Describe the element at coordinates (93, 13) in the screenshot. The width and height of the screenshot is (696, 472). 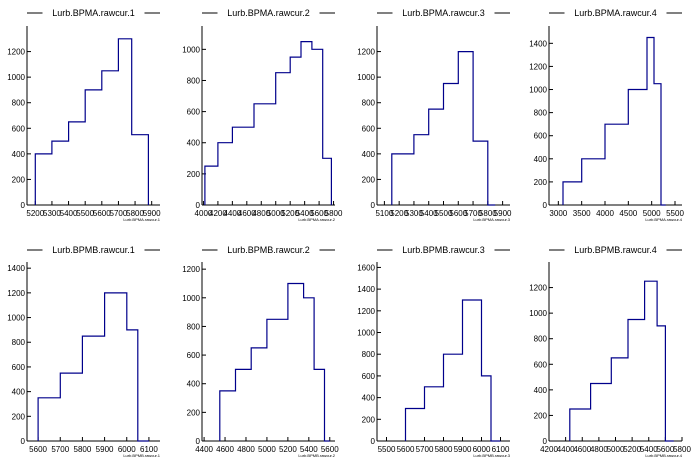
I see `chart-title: Lurb.BPMA.rawcur.1` at that location.